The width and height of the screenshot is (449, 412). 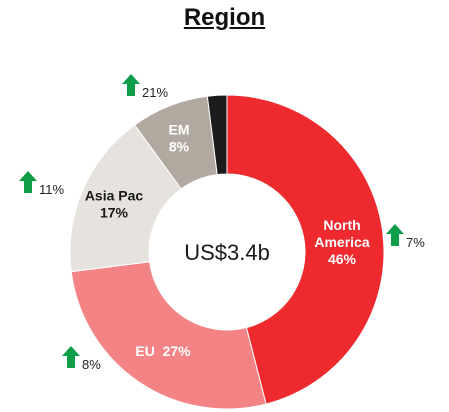 What do you see at coordinates (224, 17) in the screenshot?
I see `chart-title: Region` at bounding box center [224, 17].